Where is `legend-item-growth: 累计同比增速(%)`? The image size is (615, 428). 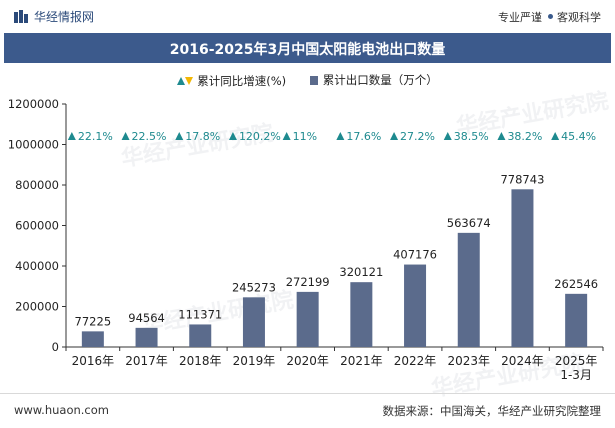
legend-item-growth: 累计同比增速(%) is located at coordinates (231, 81).